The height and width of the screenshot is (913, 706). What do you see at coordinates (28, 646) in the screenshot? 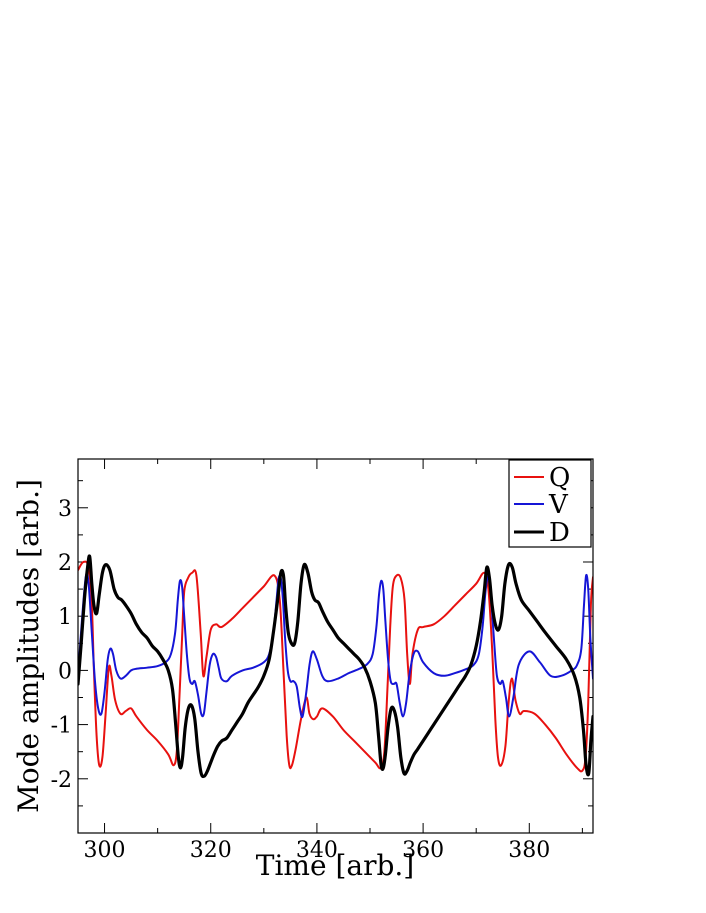
I see `y-axis-title: Mode amplitudes [arb.]` at bounding box center [28, 646].